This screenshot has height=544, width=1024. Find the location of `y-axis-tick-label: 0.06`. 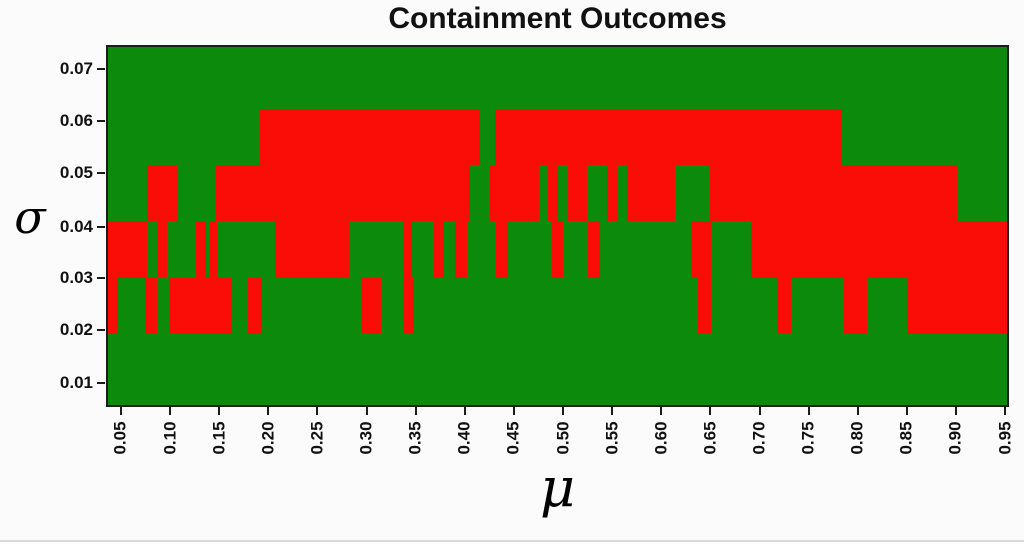

y-axis-tick-label: 0.06 is located at coordinates (76, 120).